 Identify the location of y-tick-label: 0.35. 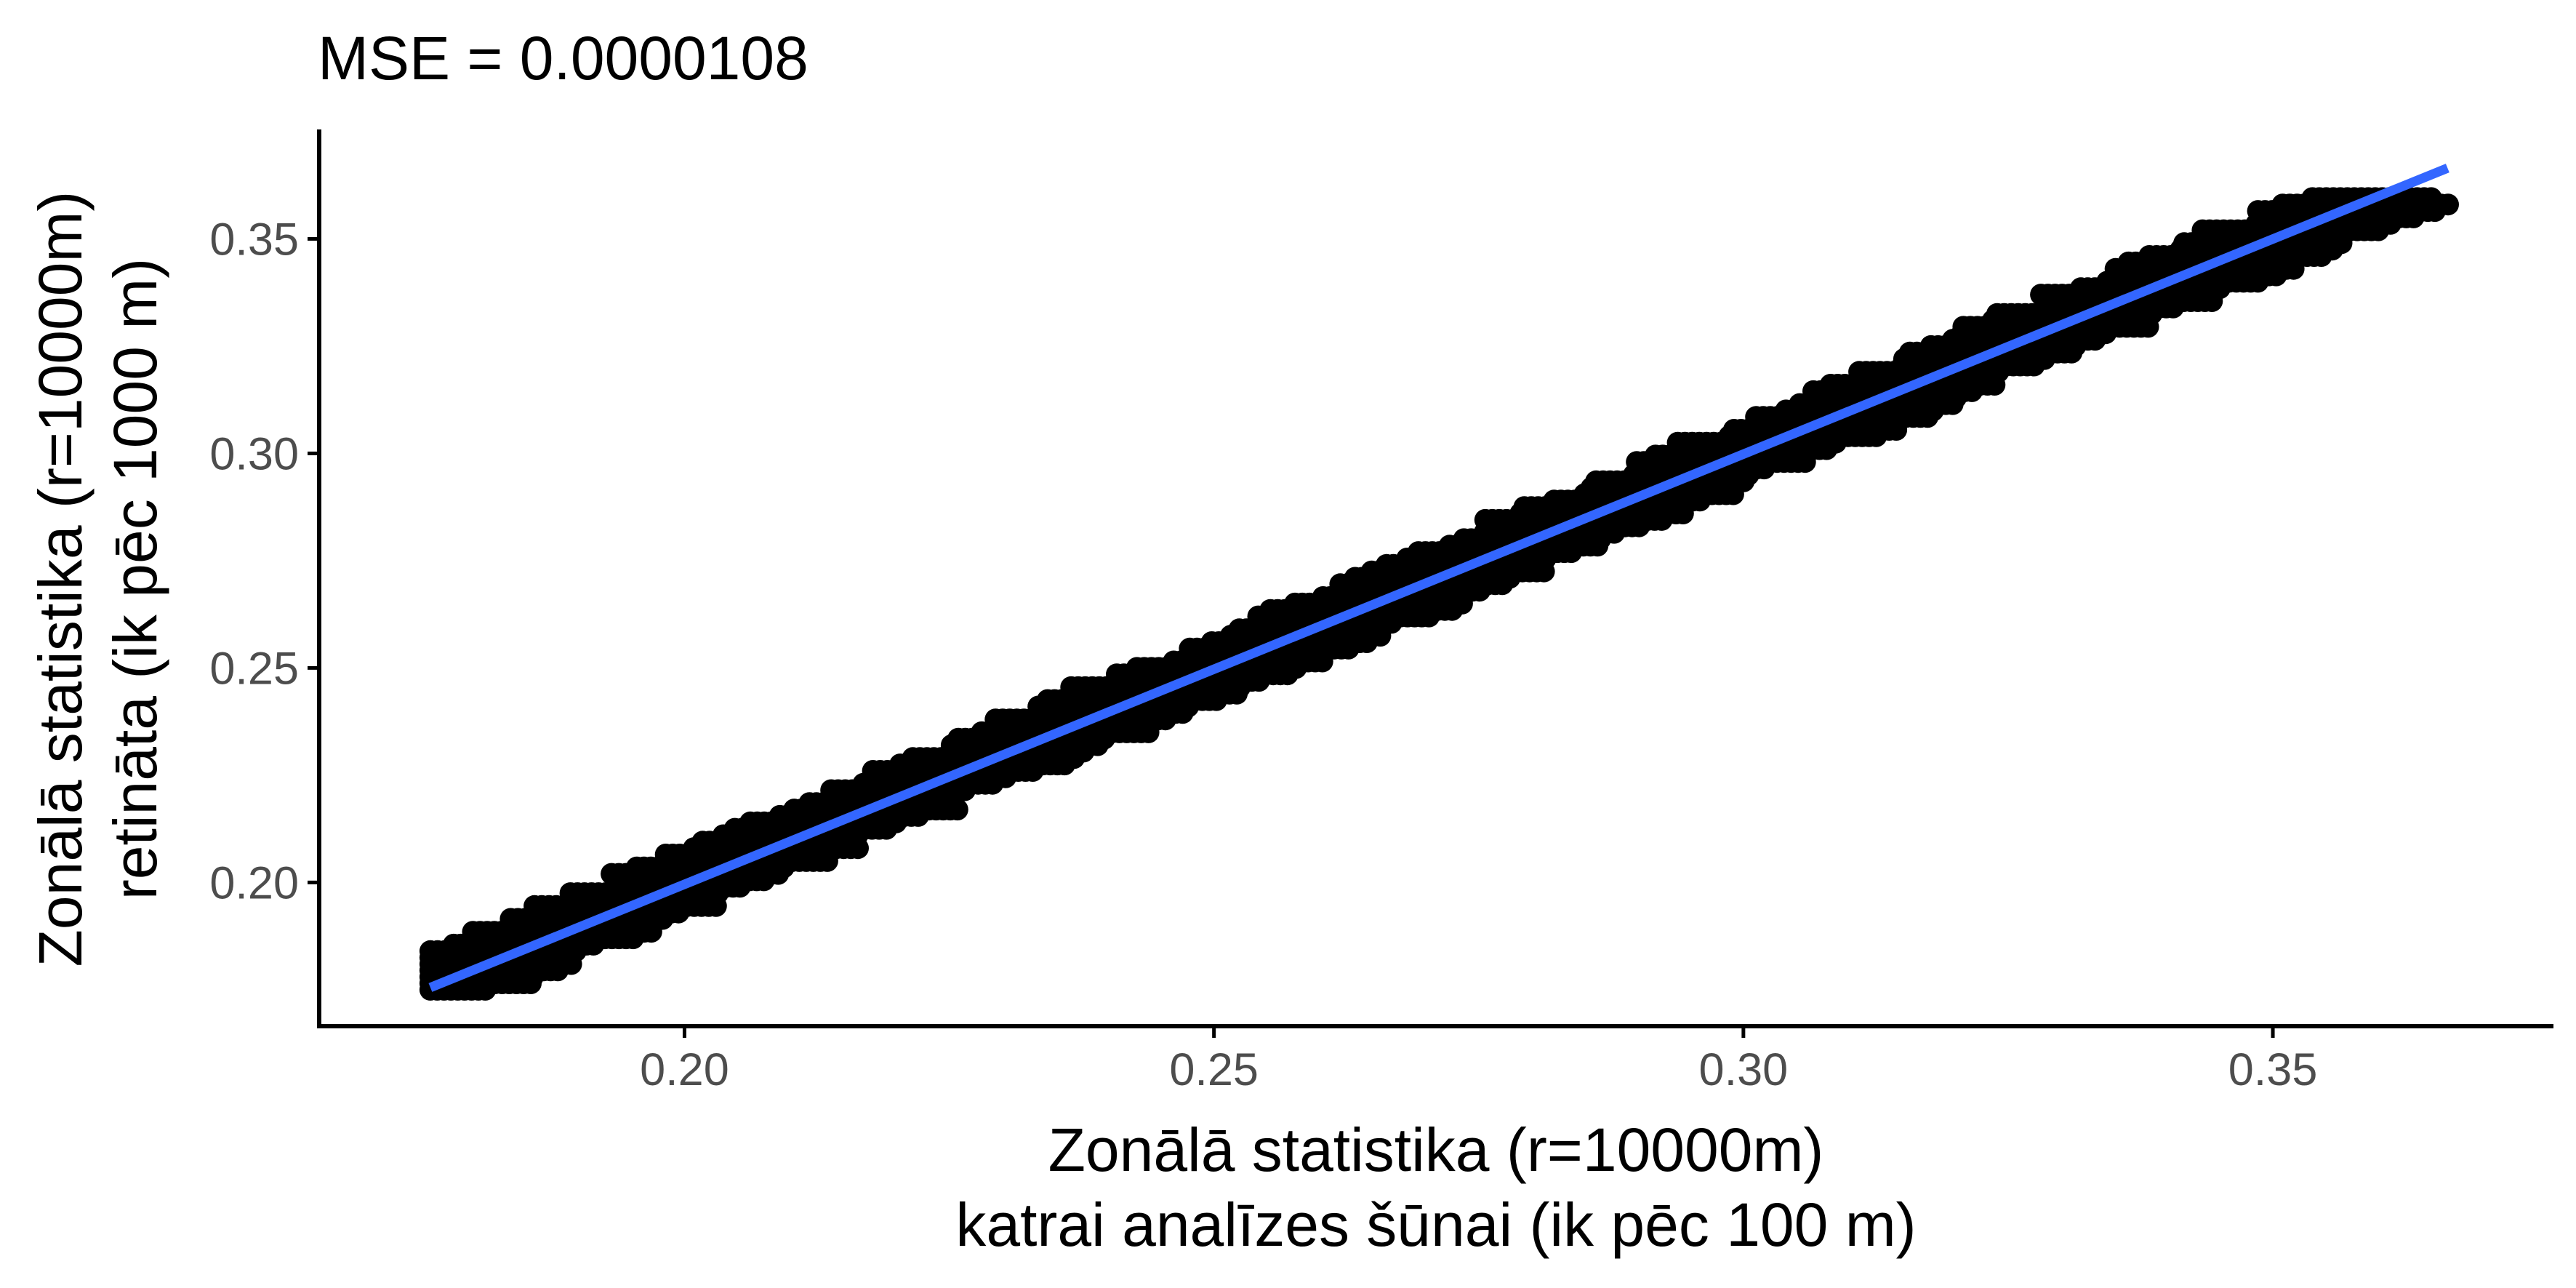
(254, 239).